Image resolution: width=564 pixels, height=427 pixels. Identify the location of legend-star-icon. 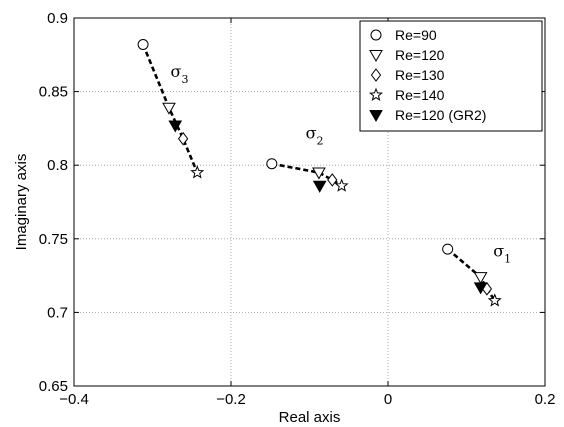
(376, 94).